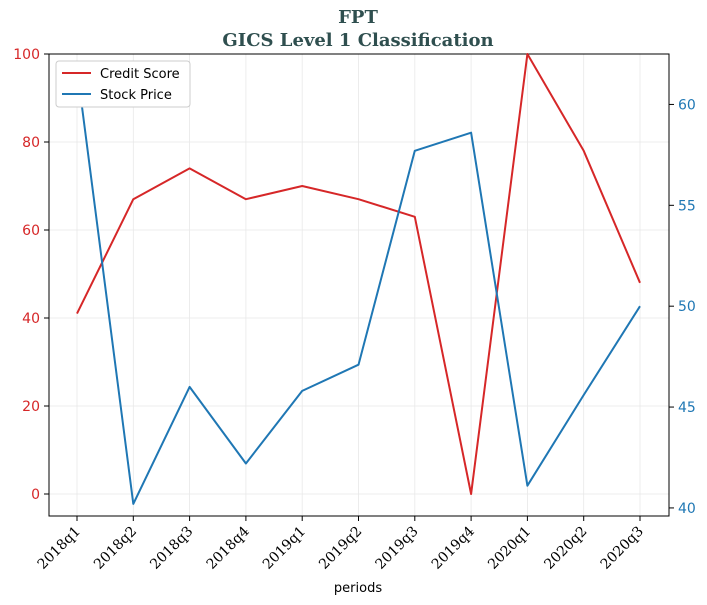  Describe the element at coordinates (31, 231) in the screenshot. I see `left-tick-label: 60` at that location.